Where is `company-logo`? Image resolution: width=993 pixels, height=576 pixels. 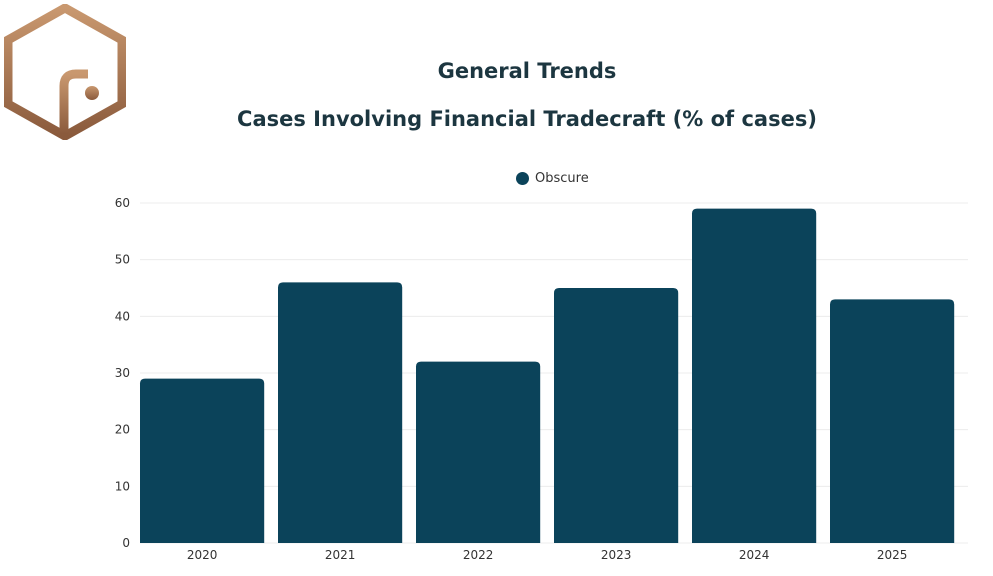 company-logo is located at coordinates (65, 72).